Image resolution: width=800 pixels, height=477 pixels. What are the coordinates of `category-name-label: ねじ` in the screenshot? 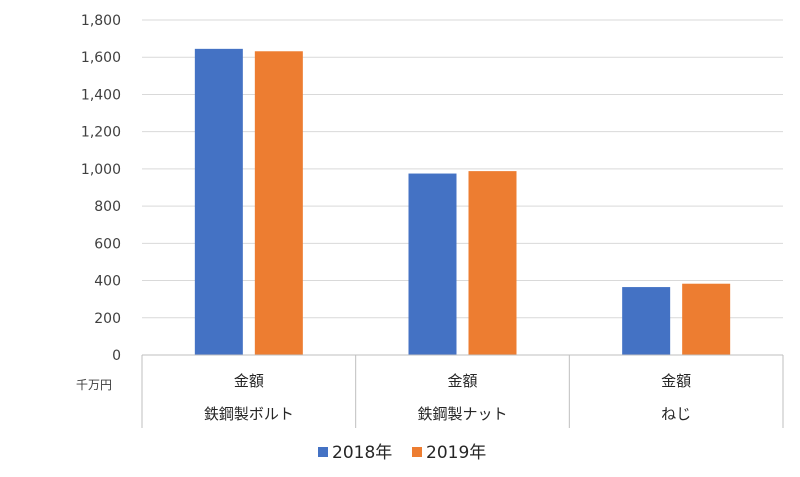 It's located at (676, 414).